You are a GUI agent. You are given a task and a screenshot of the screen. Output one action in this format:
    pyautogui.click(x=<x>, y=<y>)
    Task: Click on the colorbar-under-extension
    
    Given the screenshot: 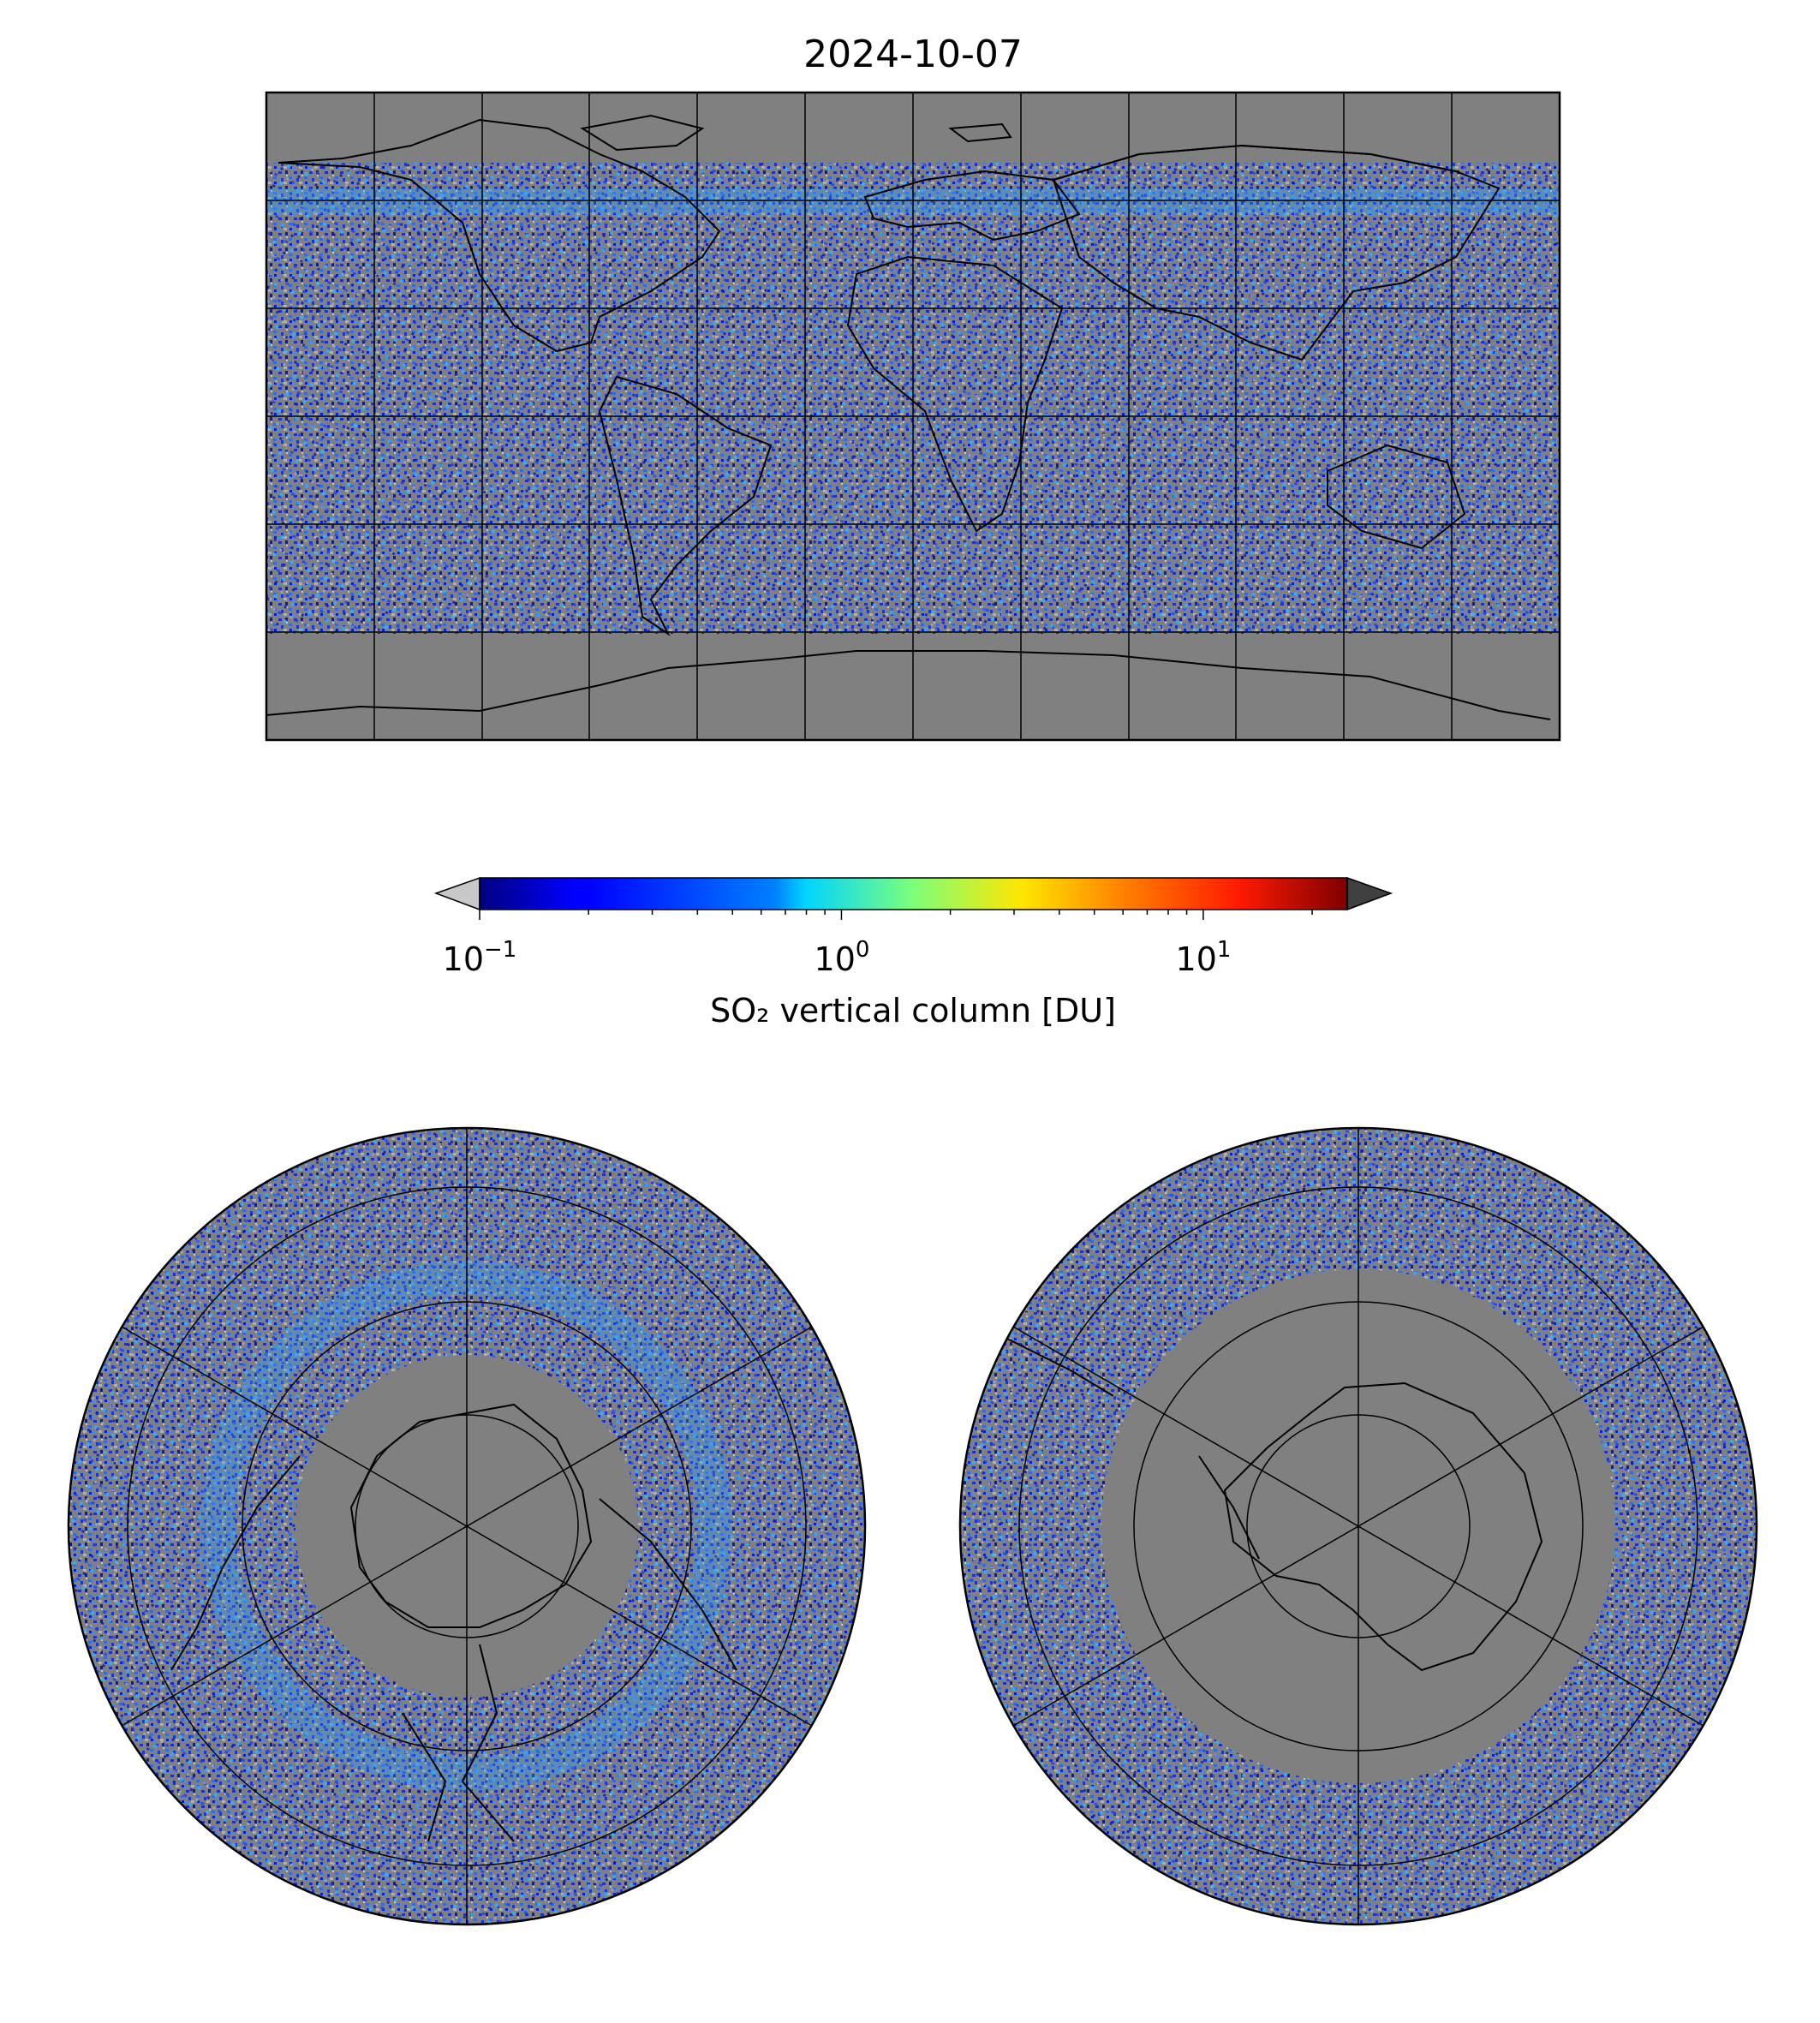 What is the action you would take?
    pyautogui.click(x=456, y=893)
    